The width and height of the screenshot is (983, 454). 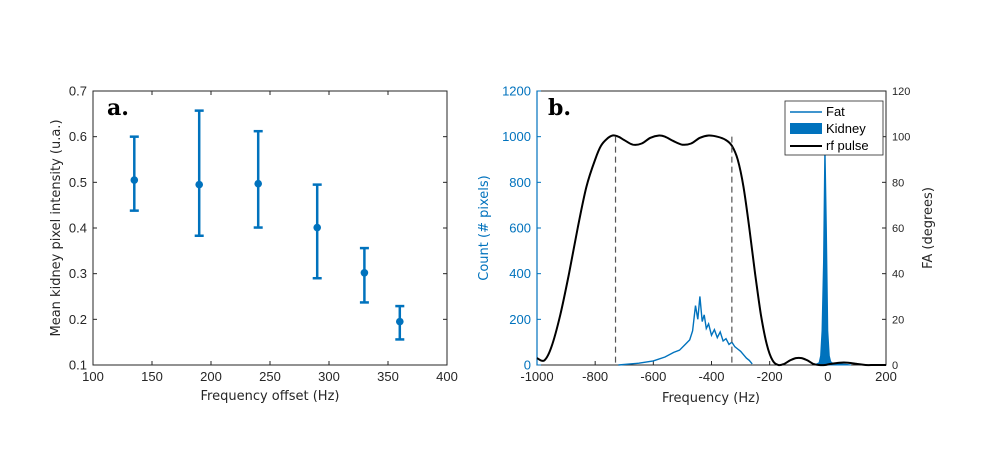 What do you see at coordinates (846, 128) in the screenshot?
I see `legend-kidney-label: Kidney` at bounding box center [846, 128].